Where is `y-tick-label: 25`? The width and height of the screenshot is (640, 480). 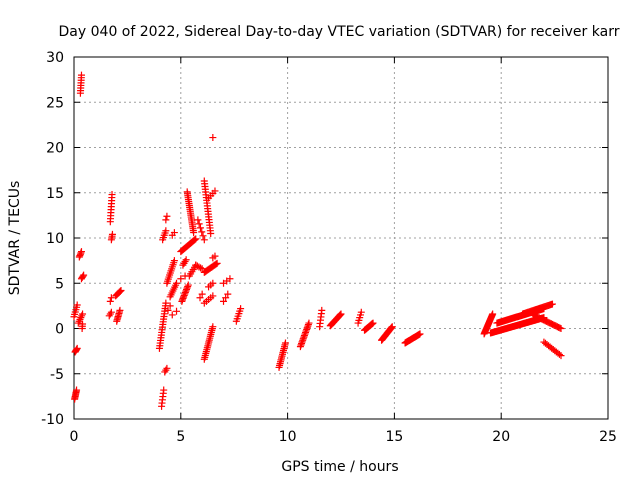 y-tick-label: 25 is located at coordinates (55, 103).